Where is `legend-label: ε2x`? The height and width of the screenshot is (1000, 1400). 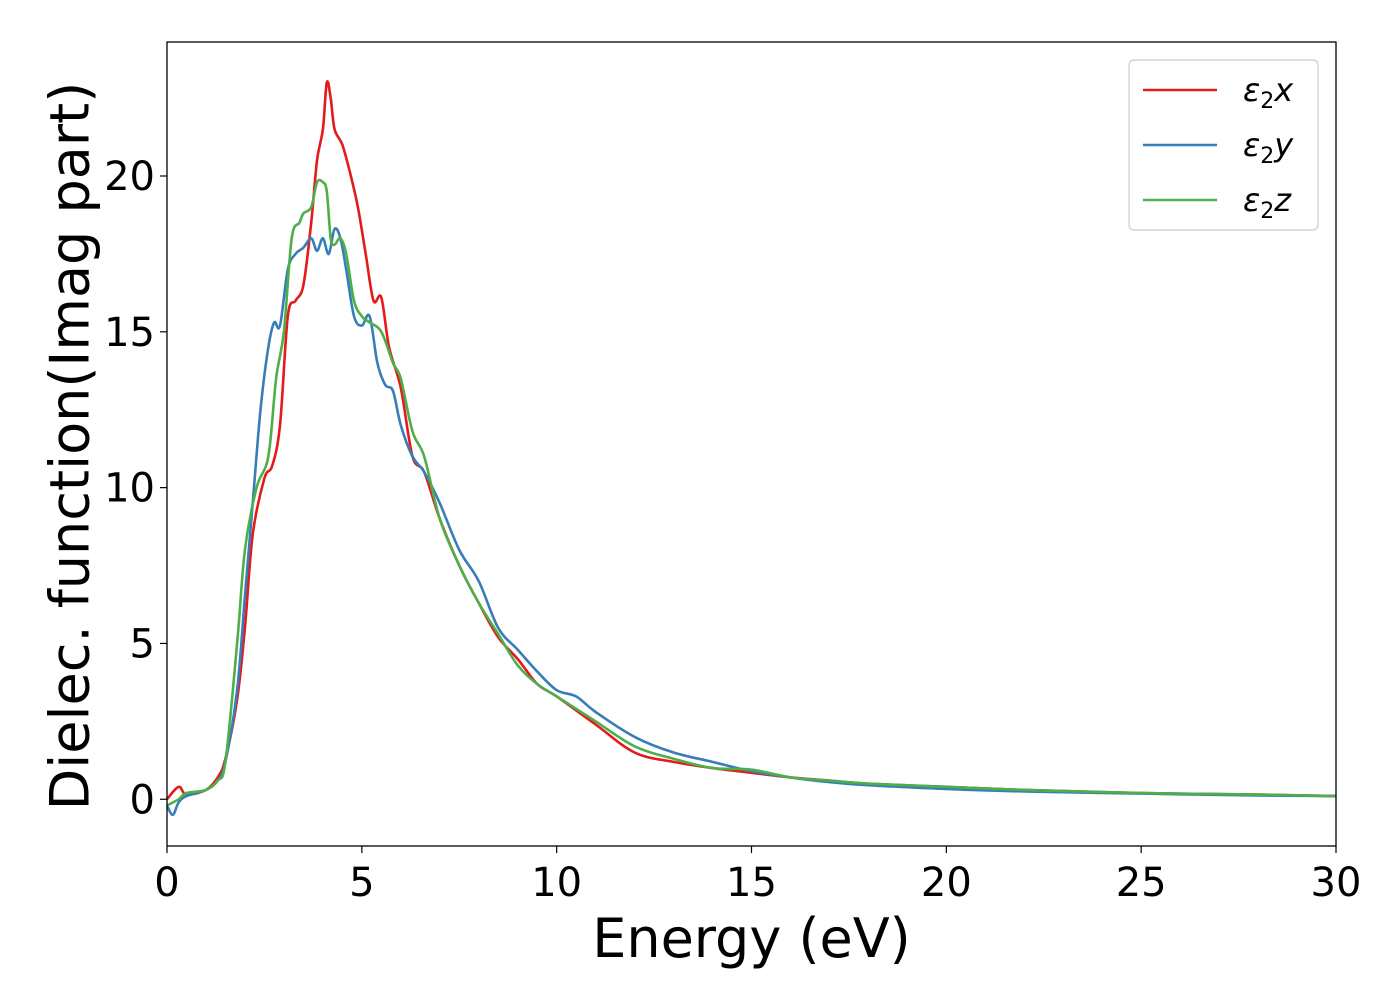
legend-label: ε2x is located at coordinates (1268, 92).